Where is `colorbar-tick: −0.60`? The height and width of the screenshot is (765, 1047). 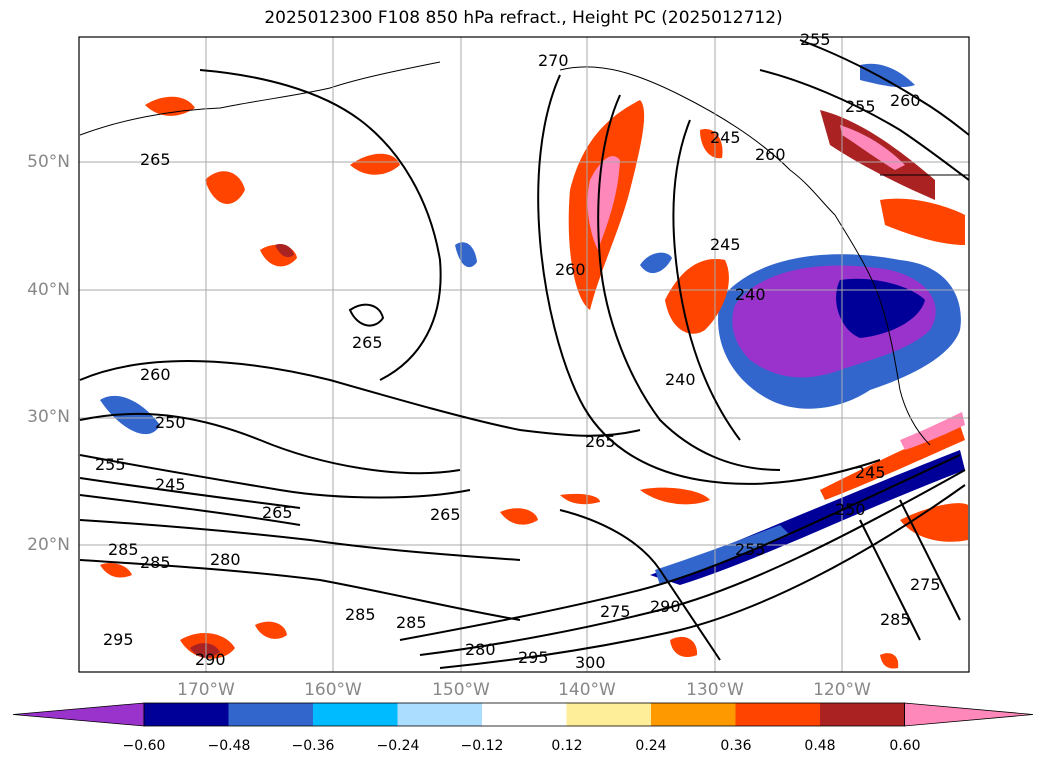 colorbar-tick: −0.60 is located at coordinates (144, 746).